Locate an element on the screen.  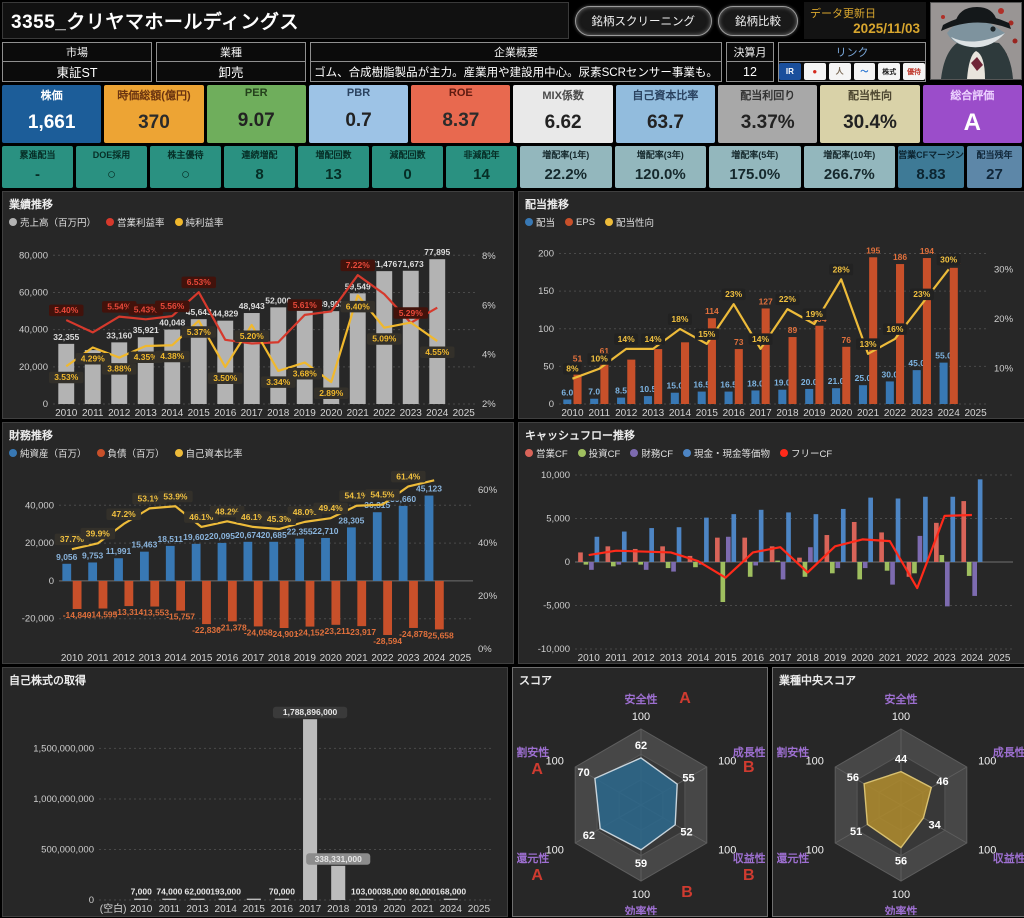
svg-text: -10,000 is located at coordinates (554, 649).